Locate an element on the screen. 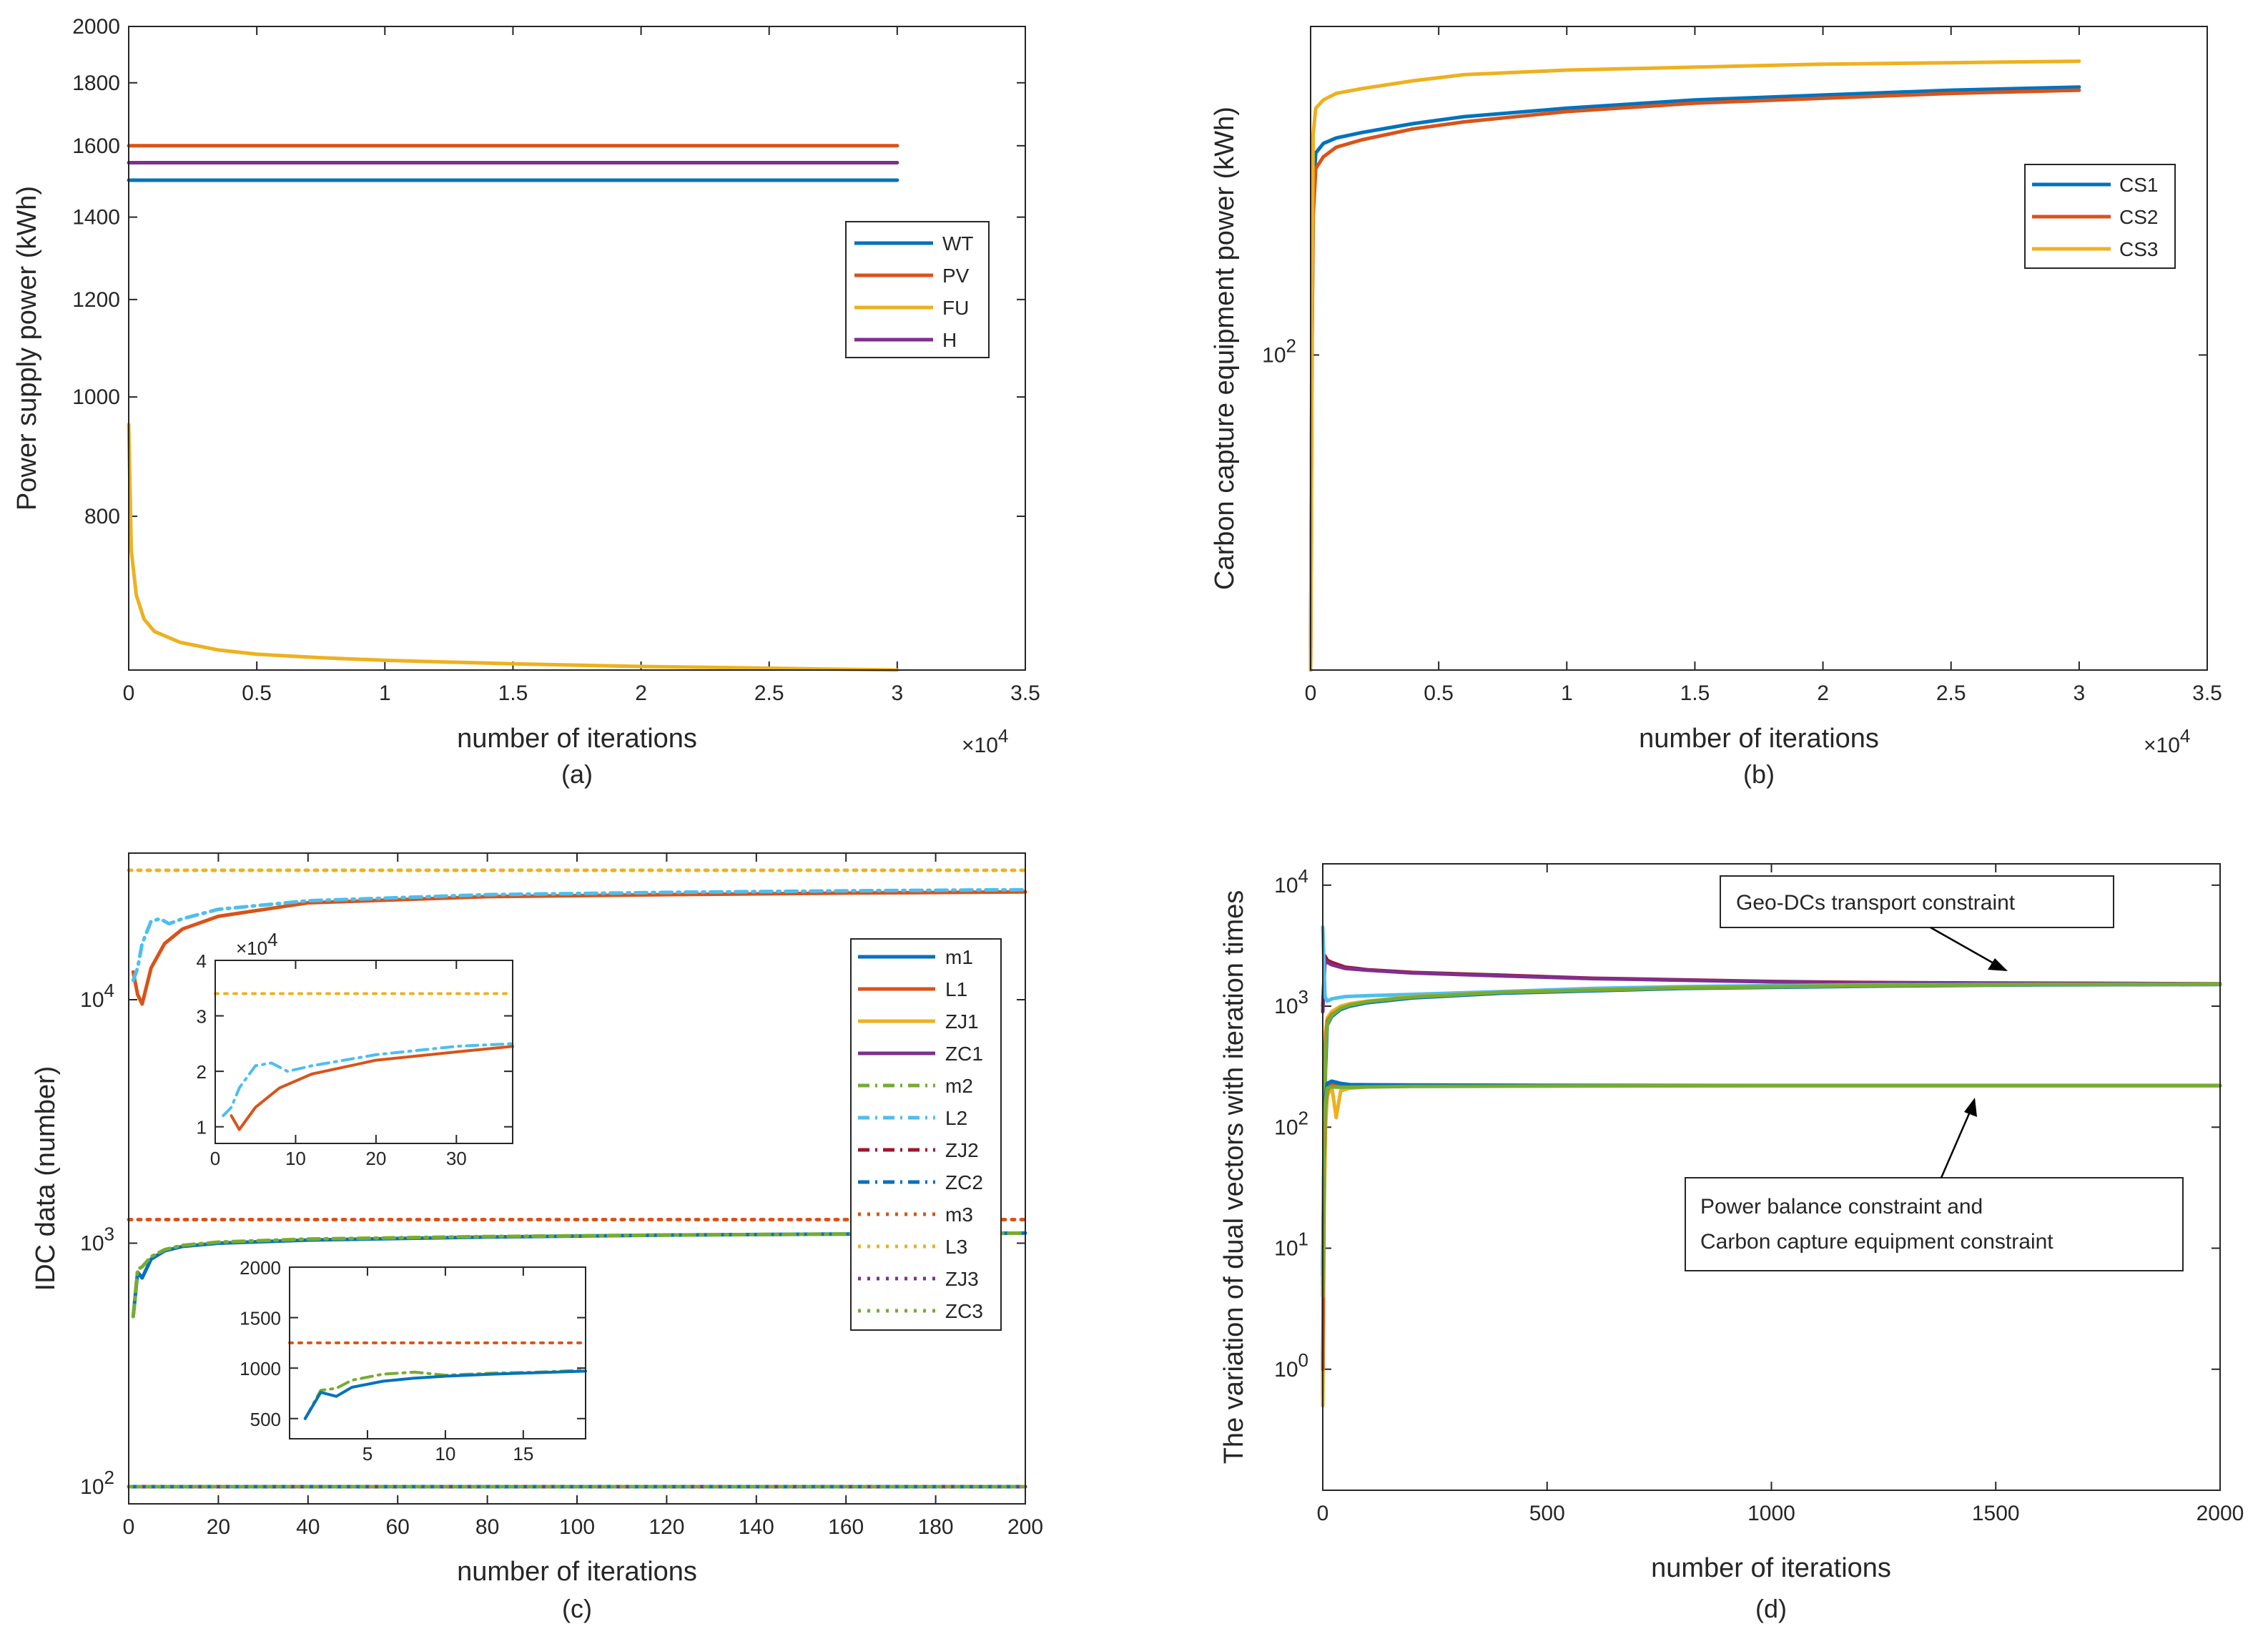 The image size is (2268, 1644). panel-a-series is located at coordinates (513, 408).